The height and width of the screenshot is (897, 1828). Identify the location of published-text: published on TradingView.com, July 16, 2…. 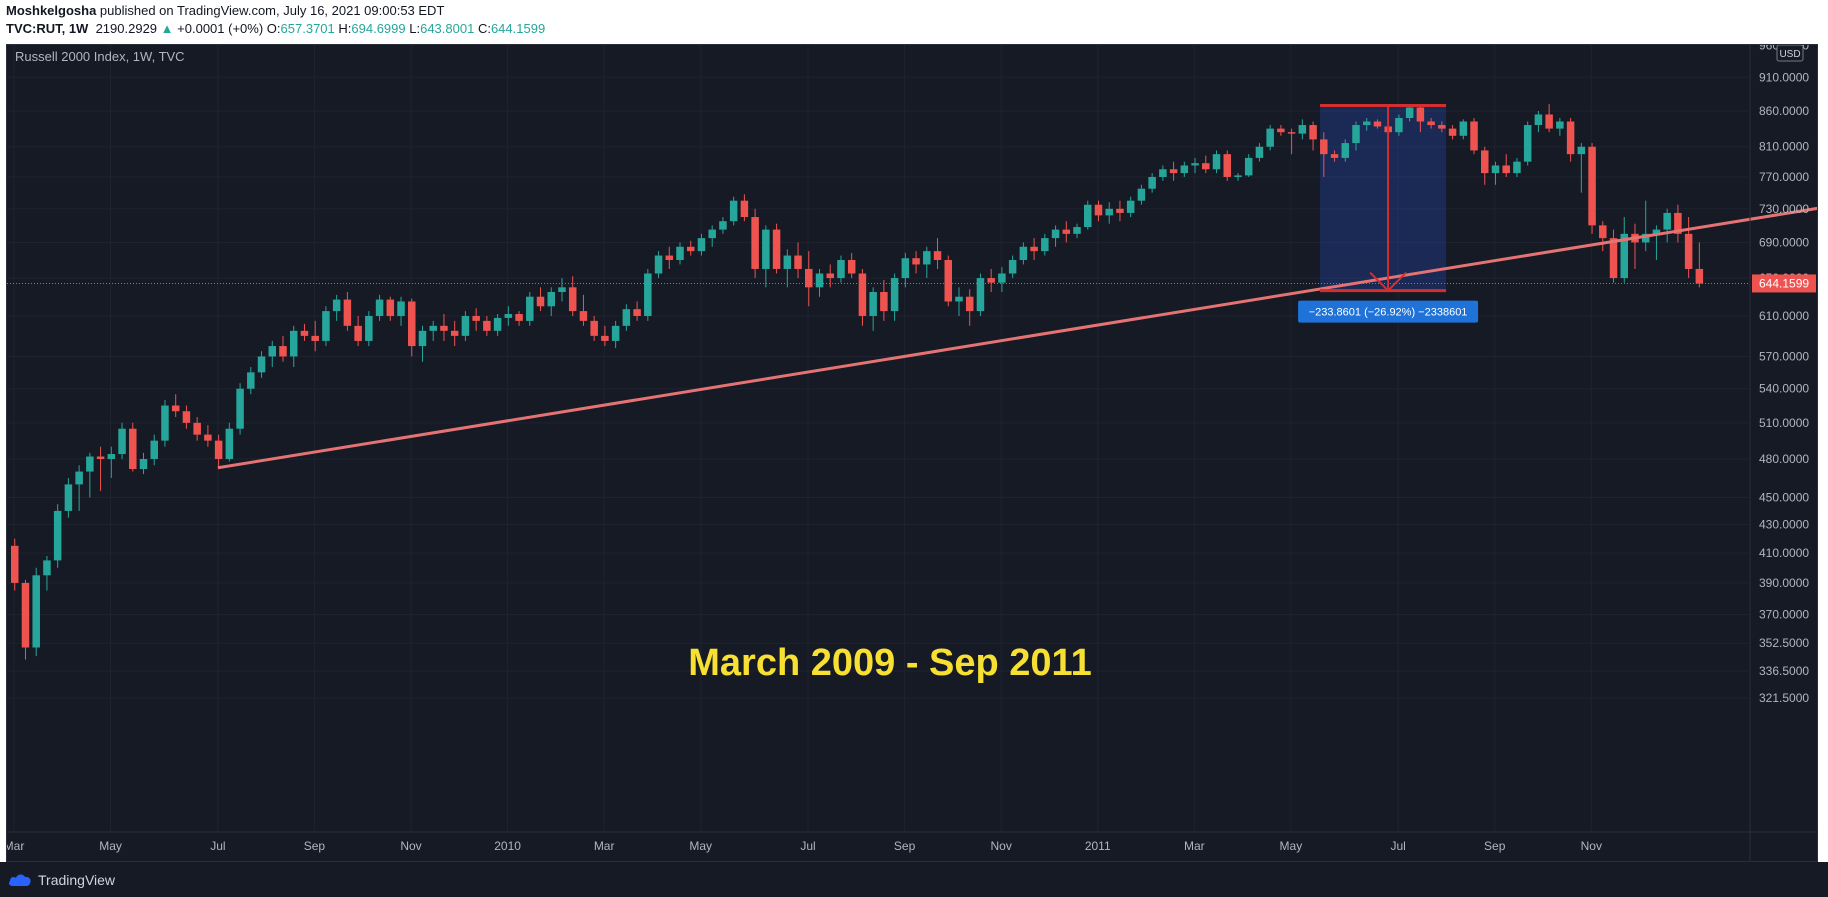
(270, 10).